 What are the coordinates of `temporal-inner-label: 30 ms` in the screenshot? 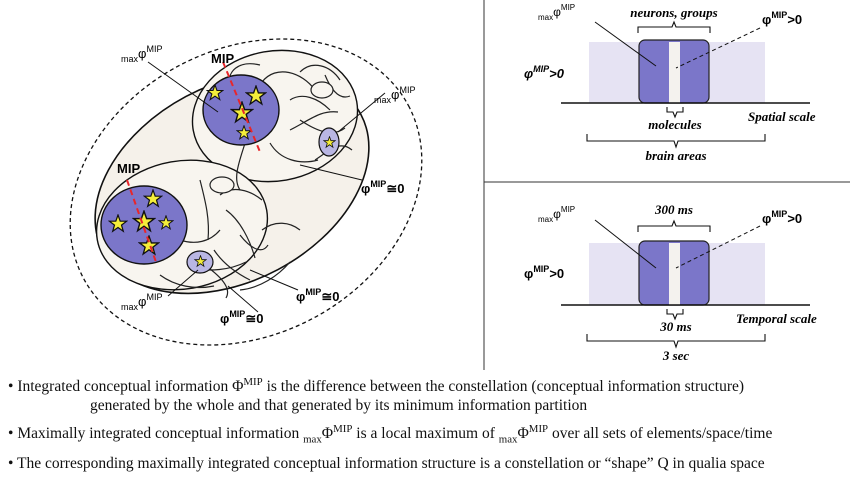 It's located at (675, 326).